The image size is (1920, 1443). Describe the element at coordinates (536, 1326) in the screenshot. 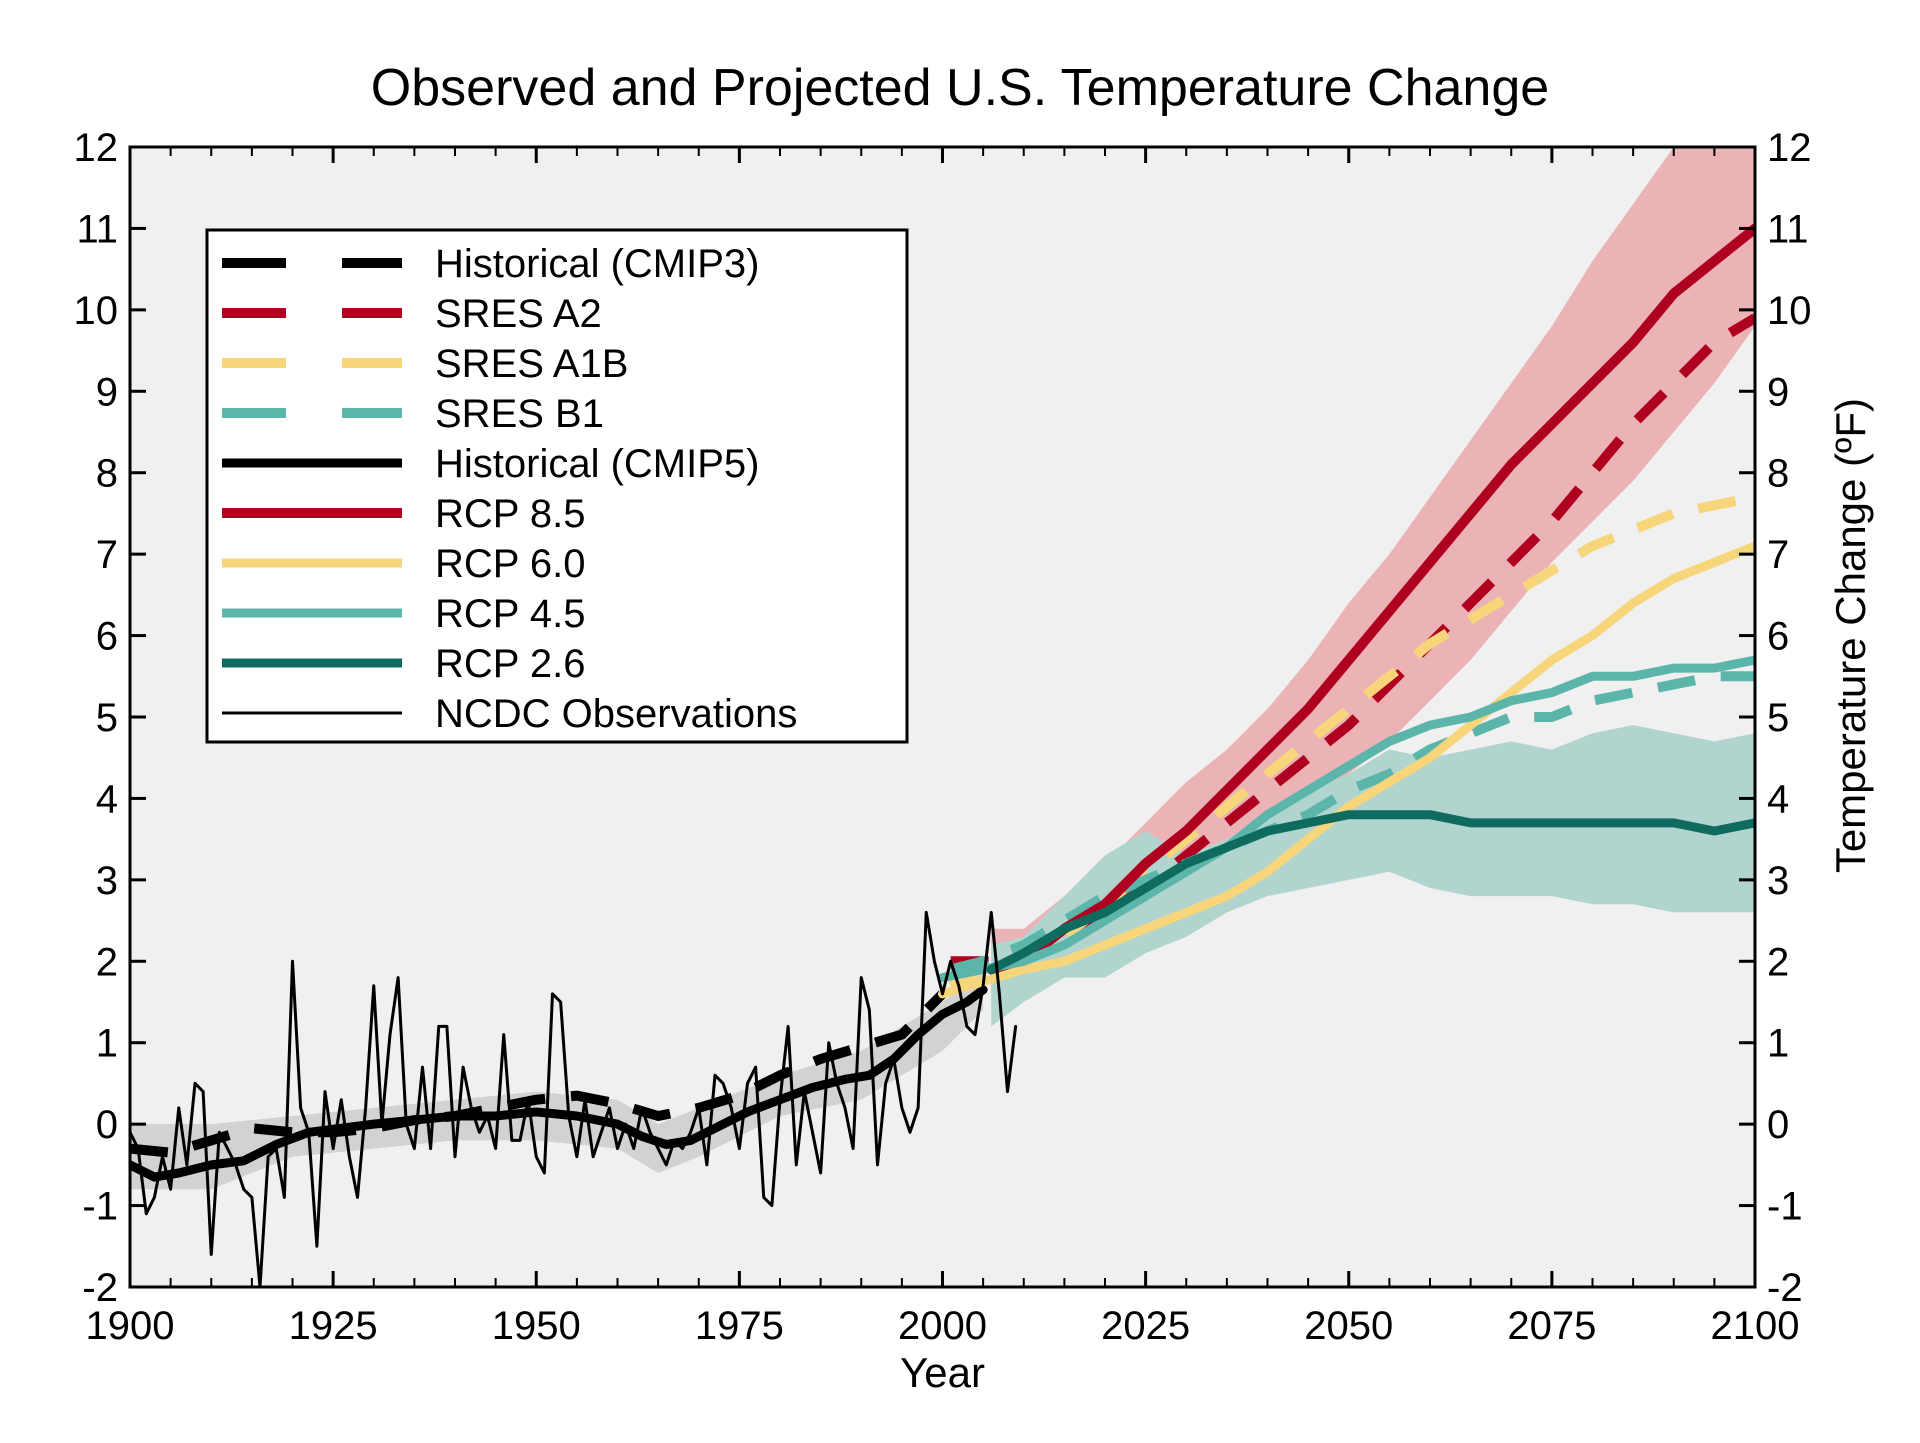

I see `x-tick-label: 1950` at that location.